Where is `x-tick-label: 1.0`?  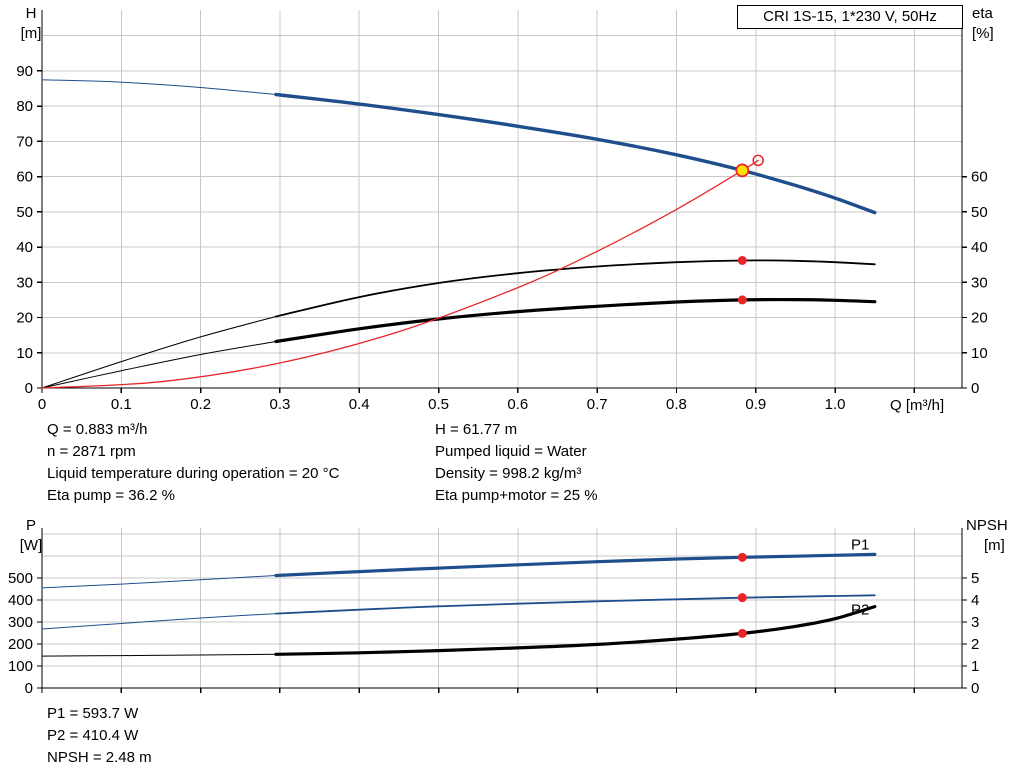 x-tick-label: 1.0 is located at coordinates (835, 404).